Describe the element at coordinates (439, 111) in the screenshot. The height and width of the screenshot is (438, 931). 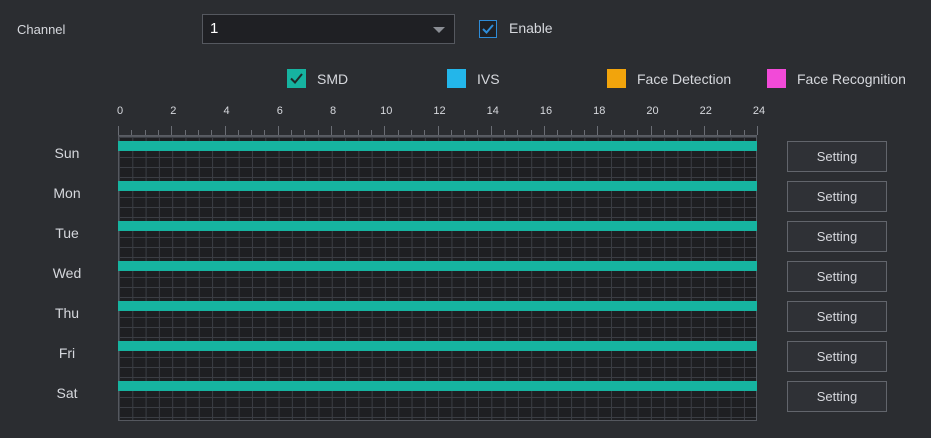
I see `axis-tick-label: 12` at that location.